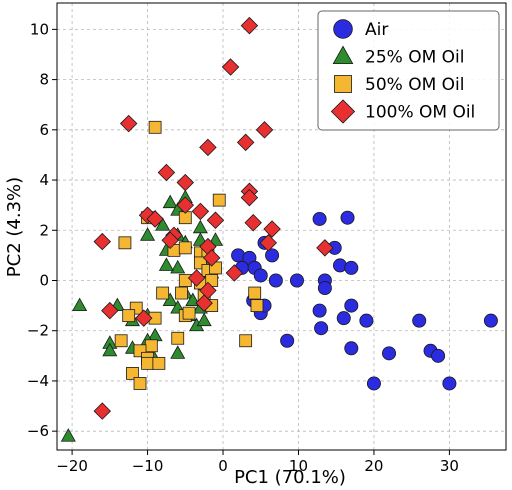 The width and height of the screenshot is (512, 490). I want to click on y-tick-label: −6, so click(38, 431).